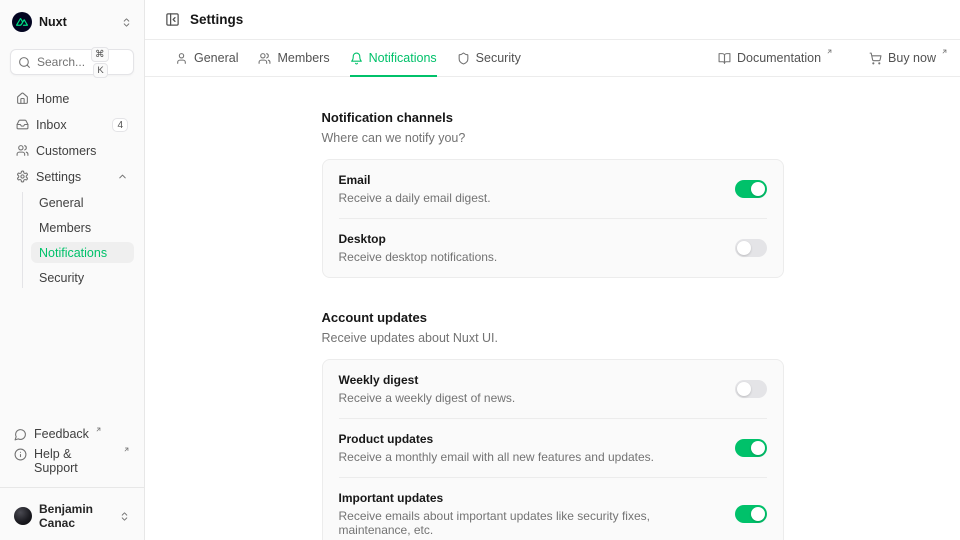 The width and height of the screenshot is (960, 540). I want to click on sidebar-item-customers: Customers, so click(72, 150).